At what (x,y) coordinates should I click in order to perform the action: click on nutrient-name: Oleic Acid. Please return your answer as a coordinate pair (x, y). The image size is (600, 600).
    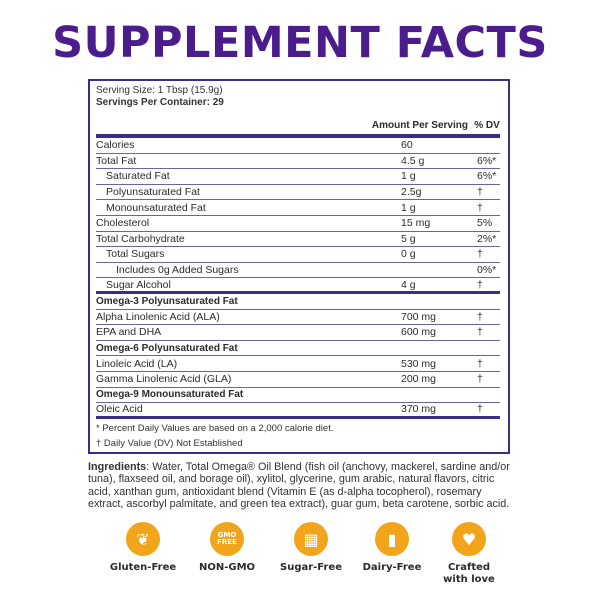
    Looking at the image, I should click on (119, 409).